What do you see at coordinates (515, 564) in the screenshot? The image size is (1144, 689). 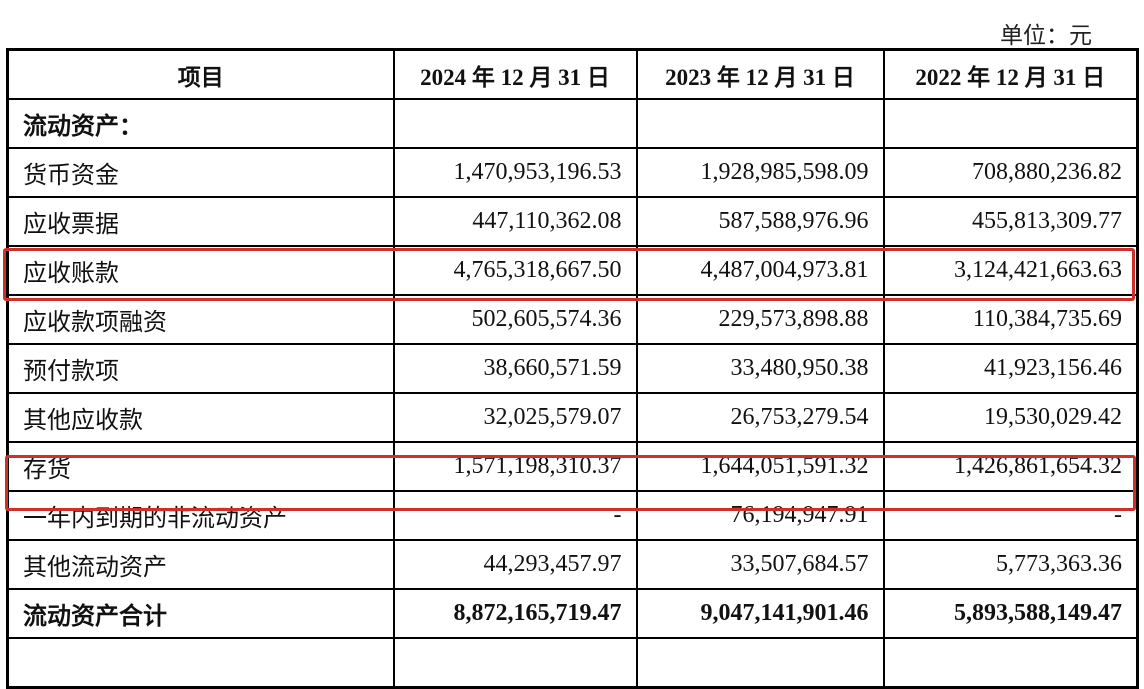 I see `cell-2024: 44,293,457.97` at bounding box center [515, 564].